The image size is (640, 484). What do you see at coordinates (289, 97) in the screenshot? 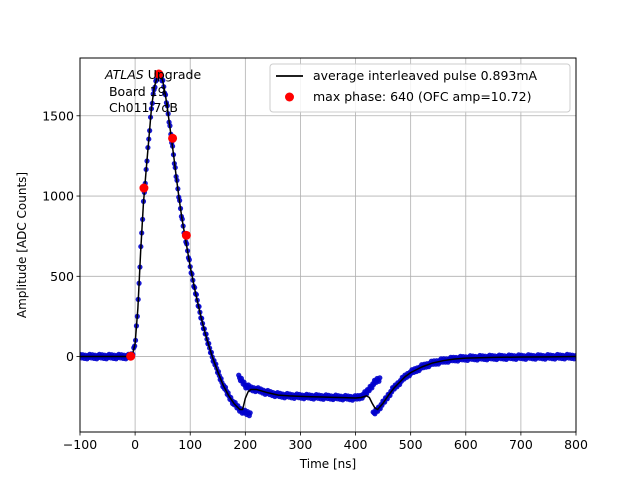
I see `legend-marker-swatch` at bounding box center [289, 97].